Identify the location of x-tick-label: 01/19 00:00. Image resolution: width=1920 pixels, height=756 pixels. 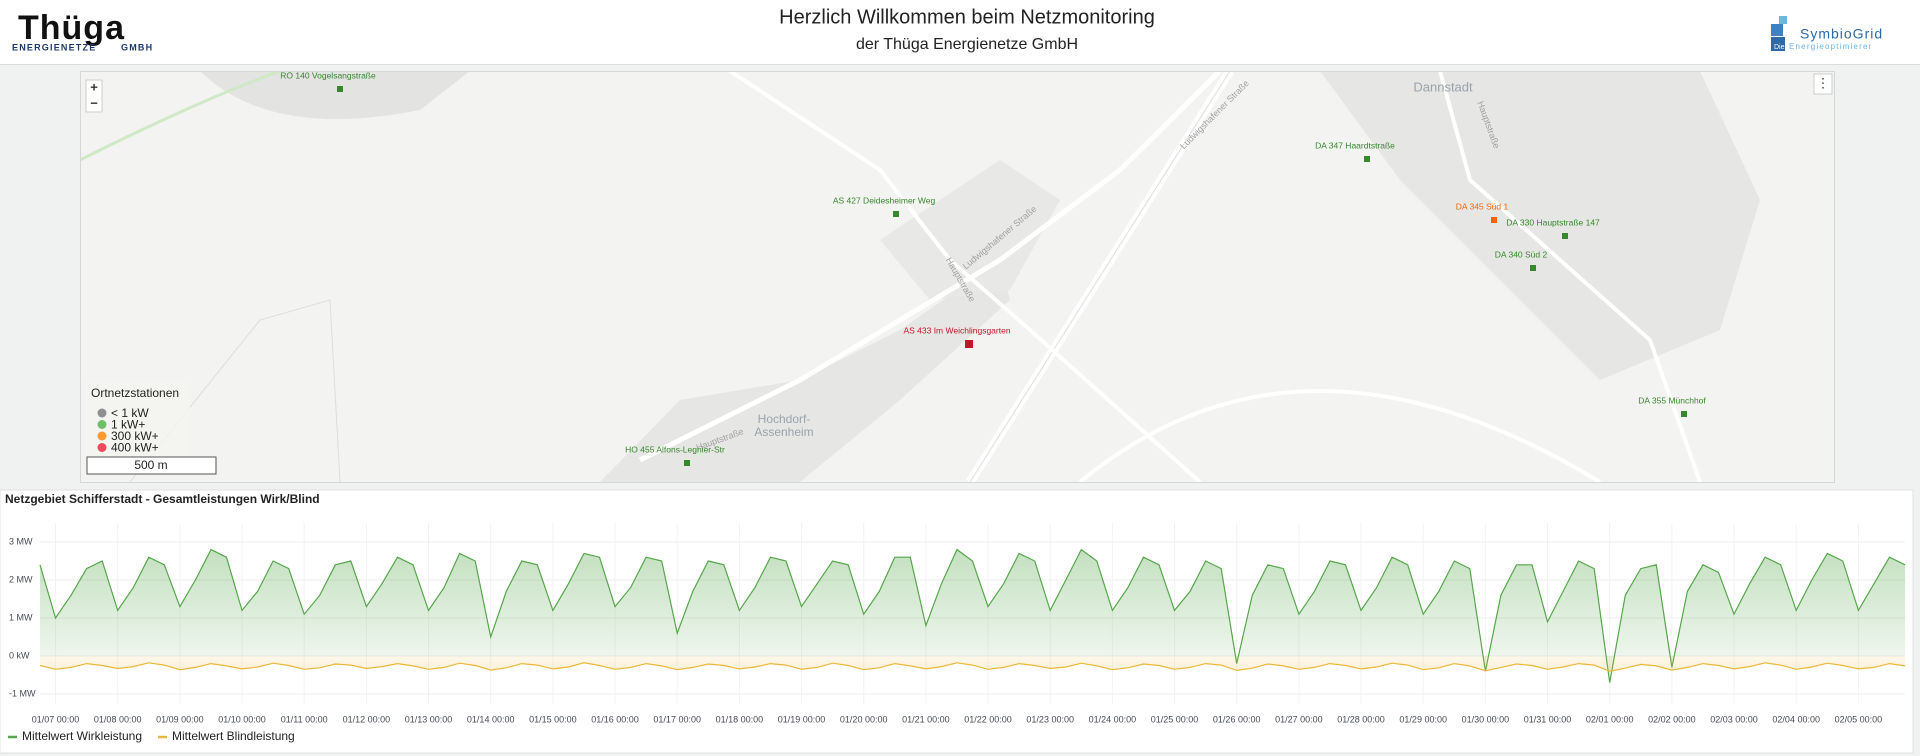
(802, 719).